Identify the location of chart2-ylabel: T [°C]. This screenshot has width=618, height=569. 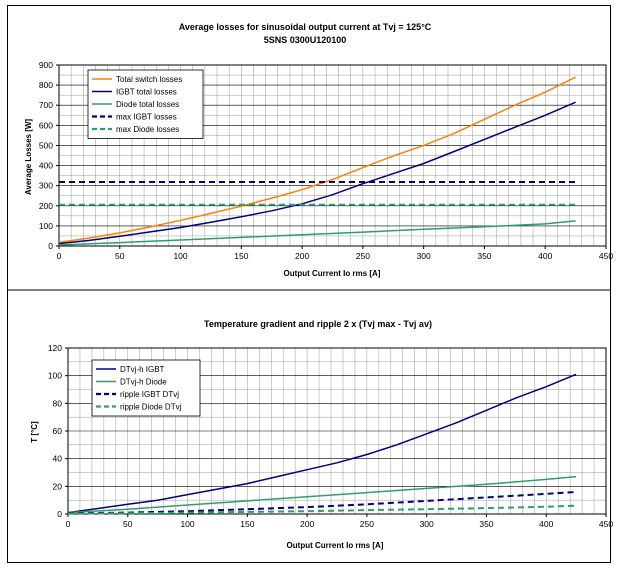
(34, 432).